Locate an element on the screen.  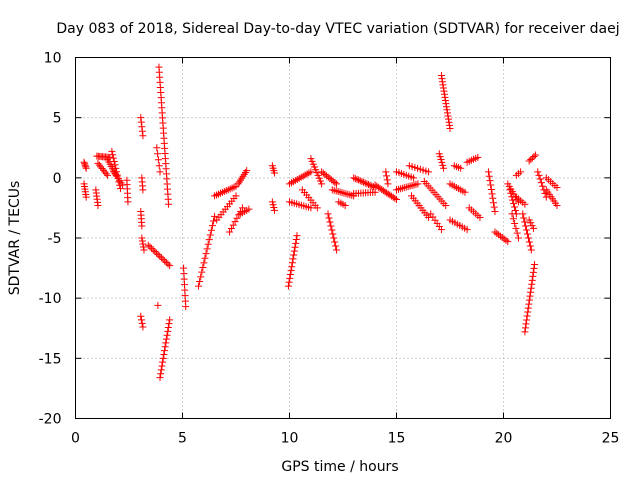
x-tick-label: 5 is located at coordinates (182, 439).